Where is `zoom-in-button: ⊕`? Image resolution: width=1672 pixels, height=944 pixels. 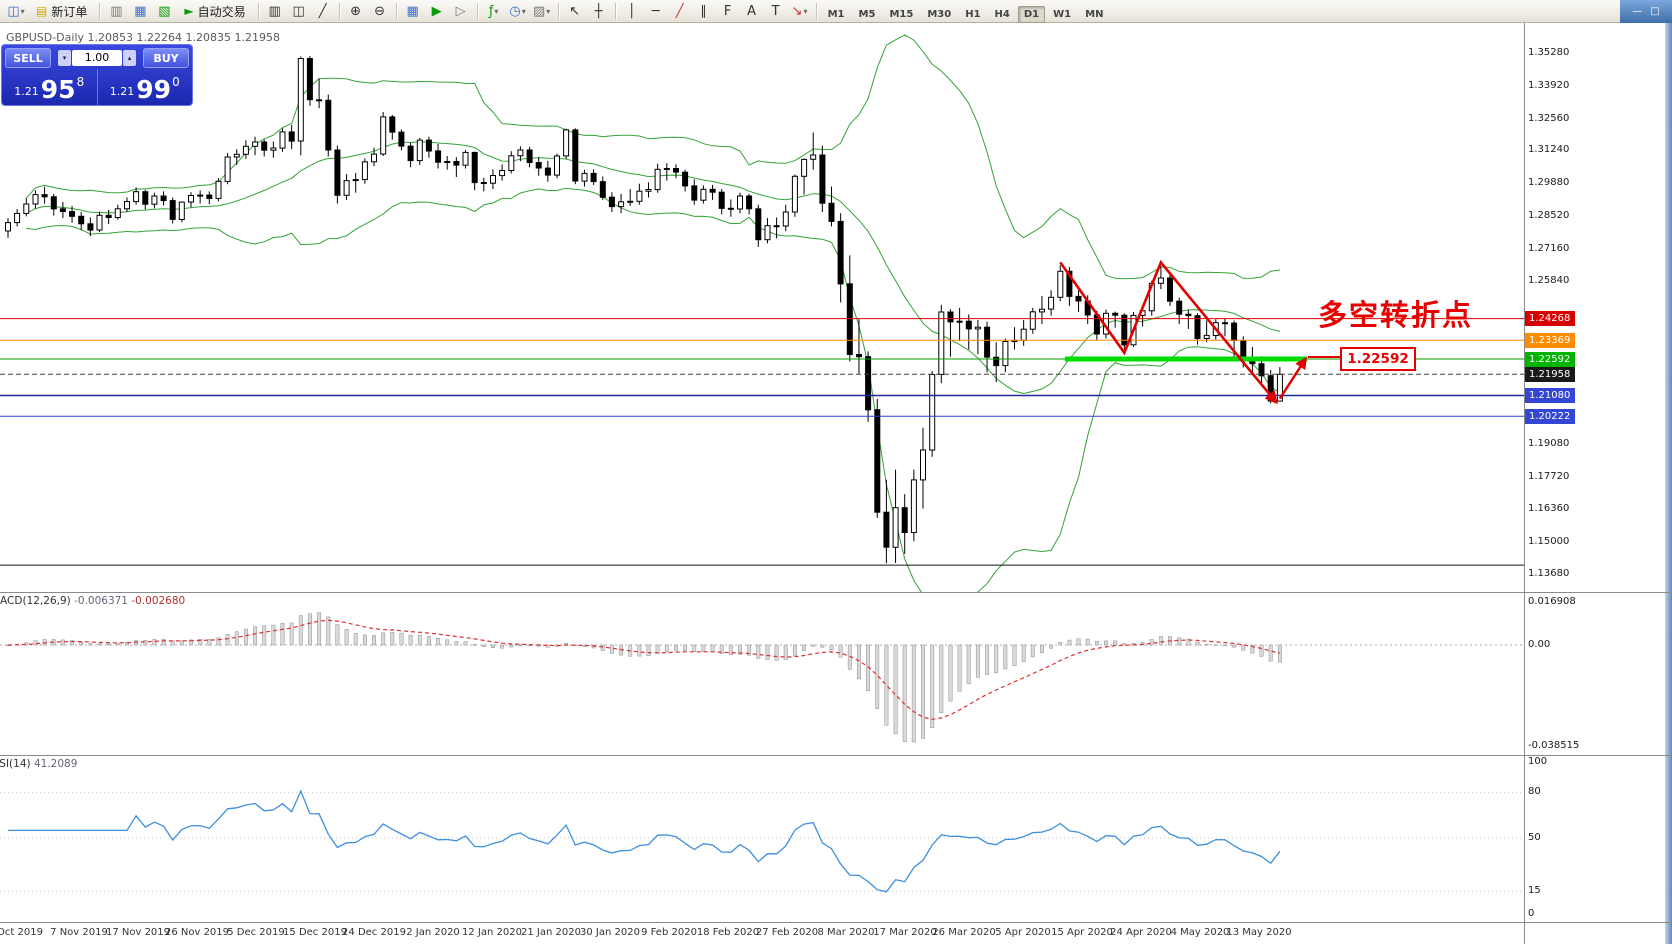 zoom-in-button: ⊕ is located at coordinates (356, 11).